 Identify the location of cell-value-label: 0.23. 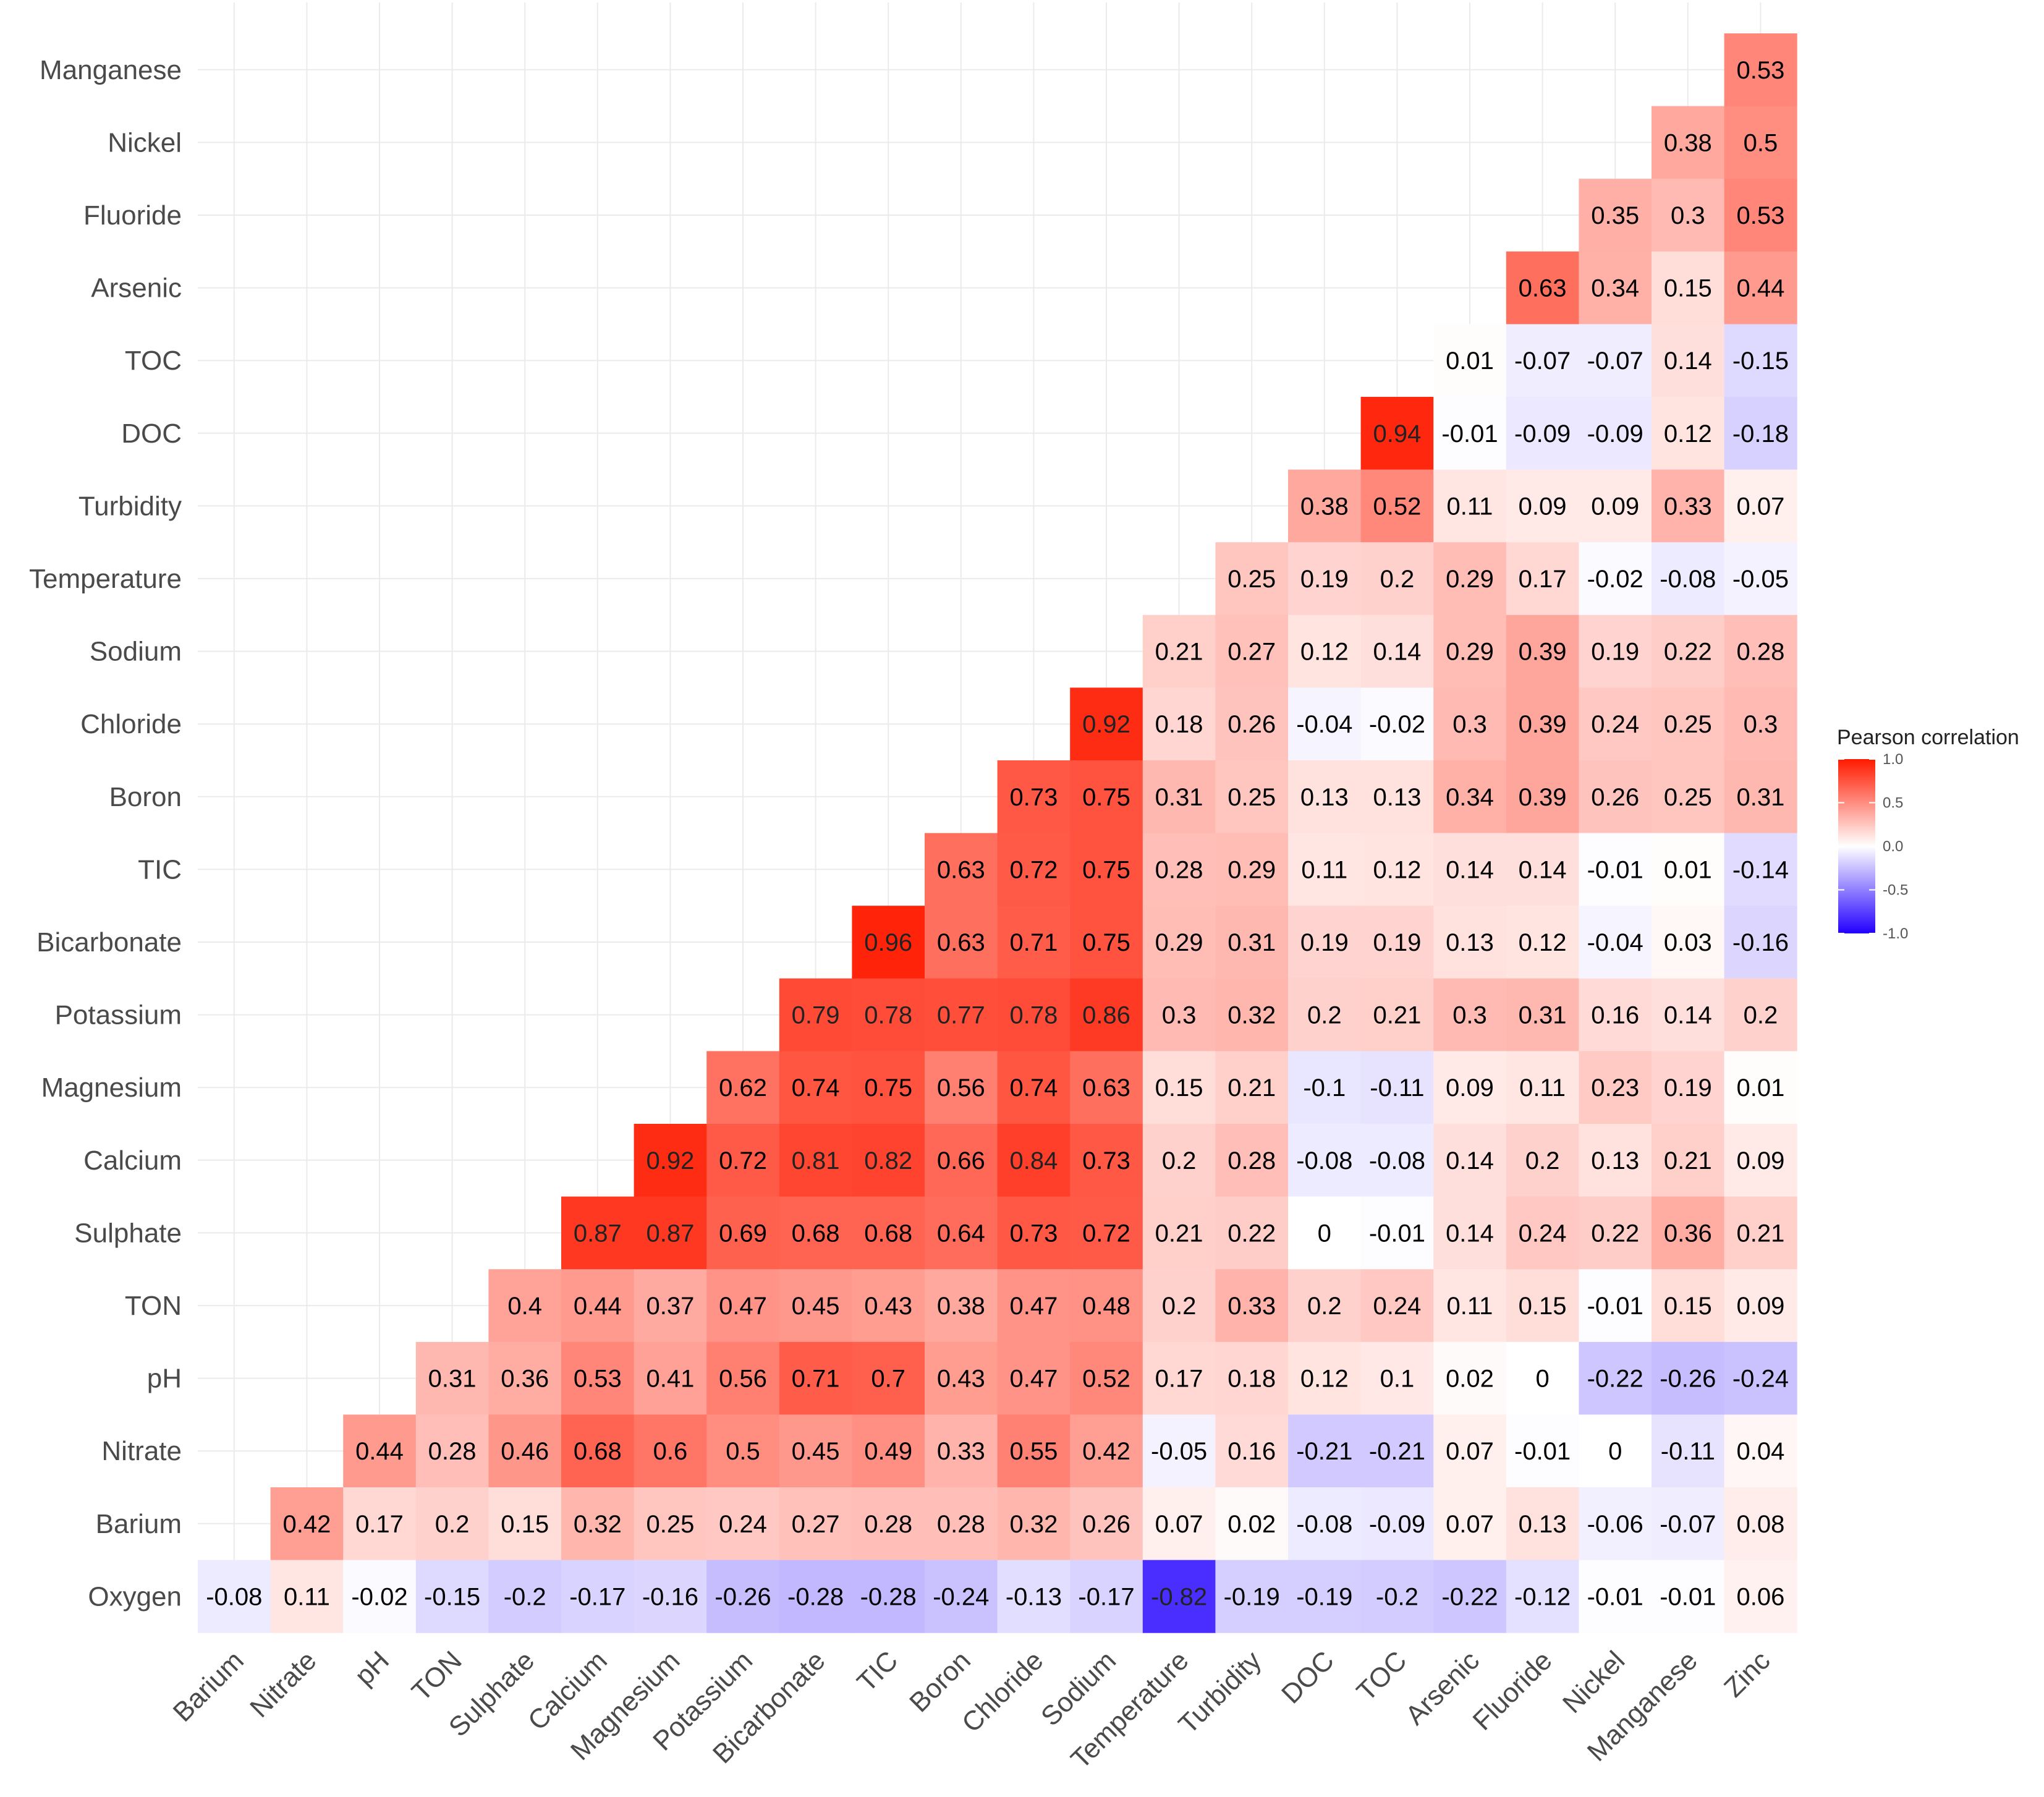
(1615, 1088).